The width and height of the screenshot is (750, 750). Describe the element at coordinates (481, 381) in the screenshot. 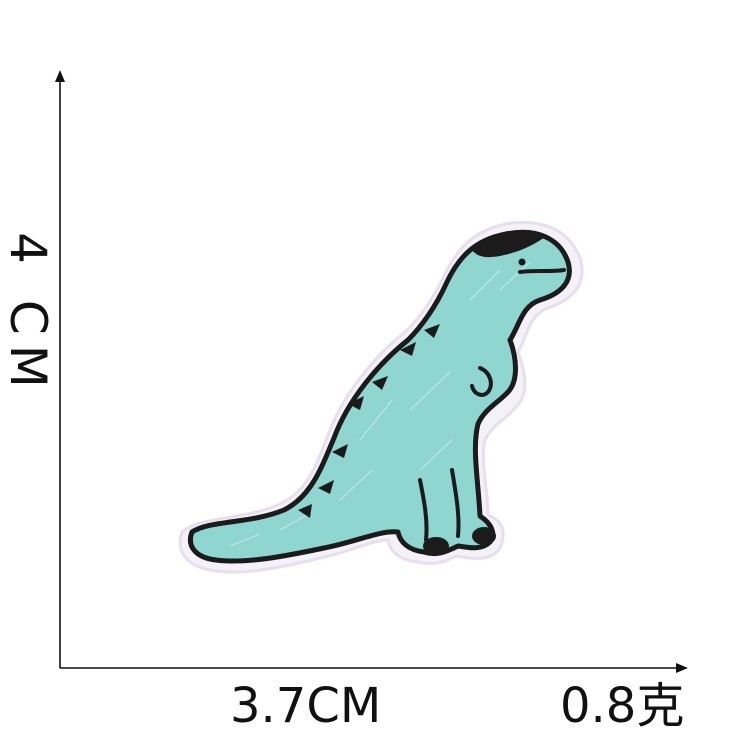

I see `arm` at that location.